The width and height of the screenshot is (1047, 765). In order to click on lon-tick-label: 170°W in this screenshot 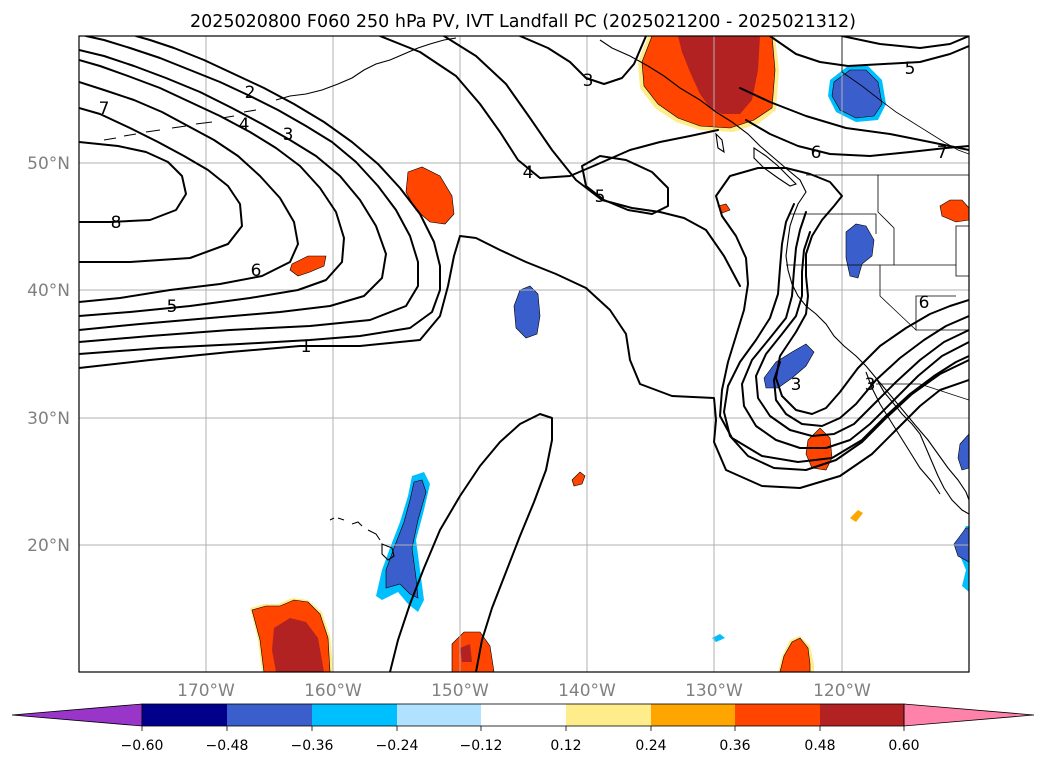, I will do `click(206, 691)`.